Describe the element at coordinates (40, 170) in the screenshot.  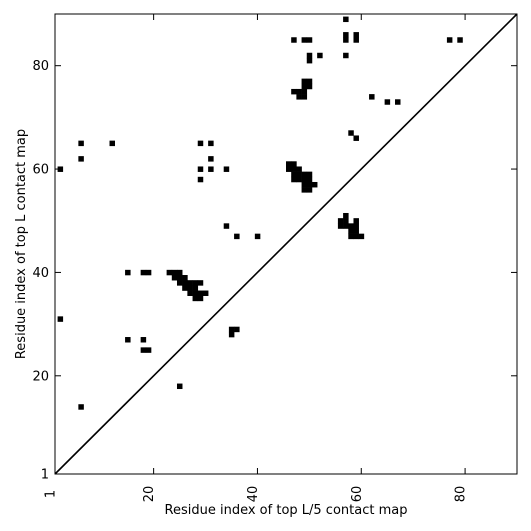
I see `y-tick-label: 60` at that location.